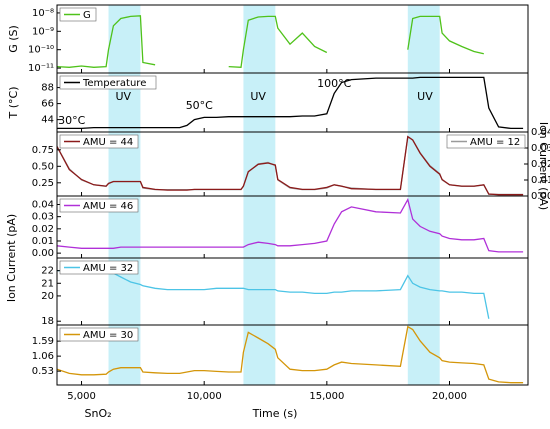 This screenshot has width=550, height=429. What do you see at coordinates (41, 68) in the screenshot?
I see `y-tick-label: 10⁻¹¹` at bounding box center [41, 68].